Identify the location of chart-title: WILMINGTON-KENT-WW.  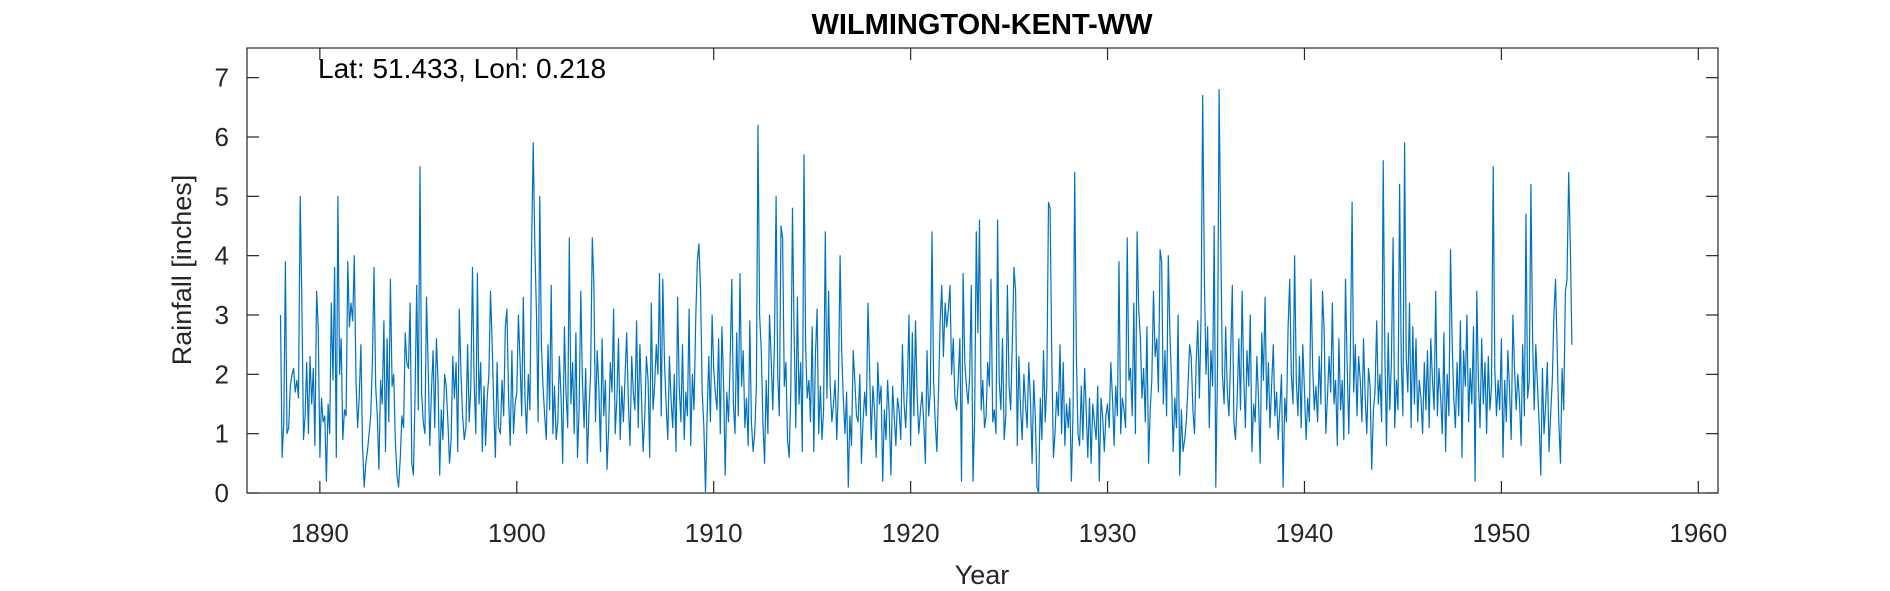
(983, 25).